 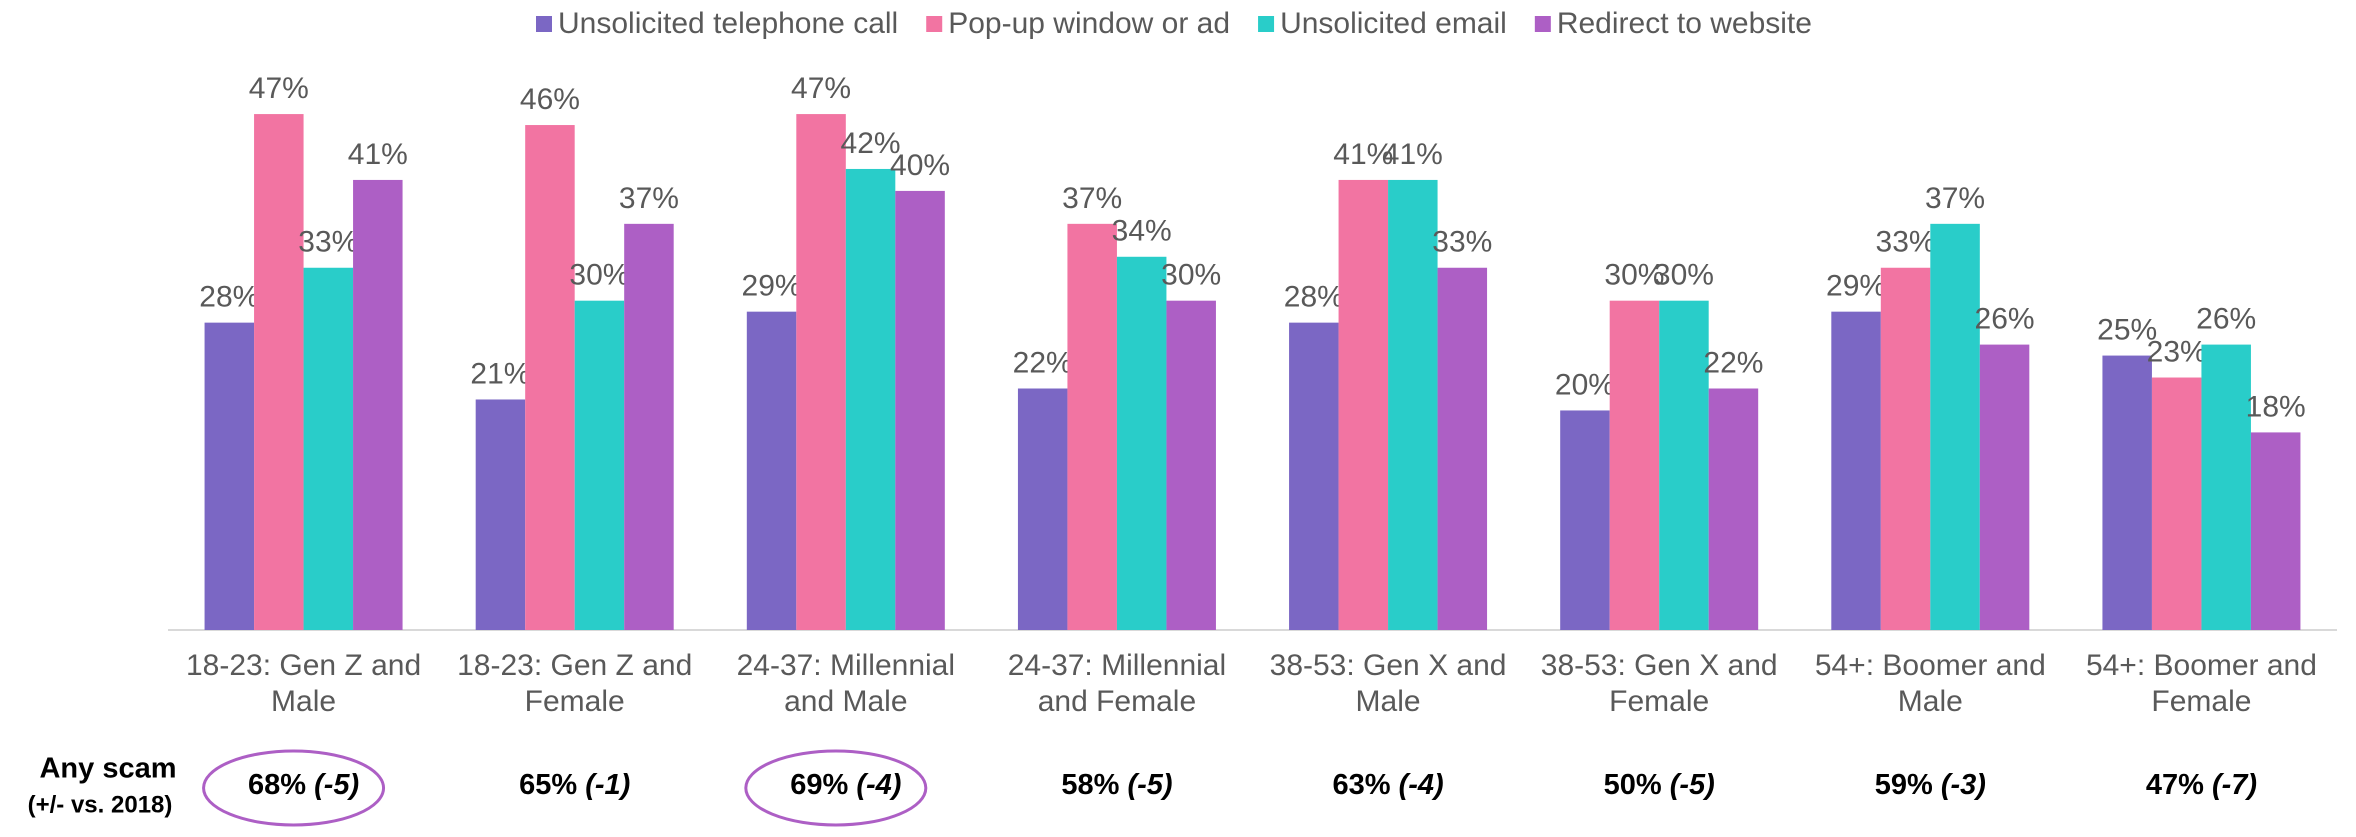 I want to click on any-scam-change: (-1), so click(x=607, y=785).